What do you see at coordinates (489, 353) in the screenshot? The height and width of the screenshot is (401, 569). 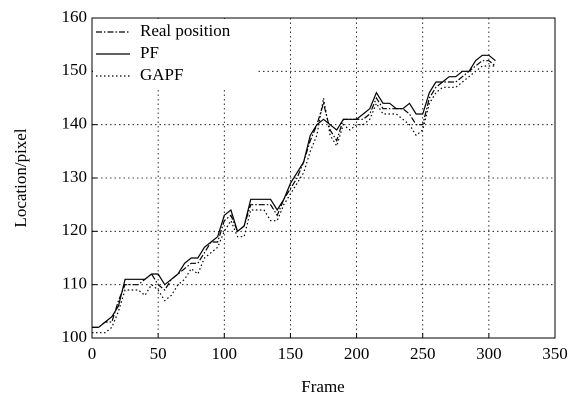 I see `x-tick-label: 300` at bounding box center [489, 353].